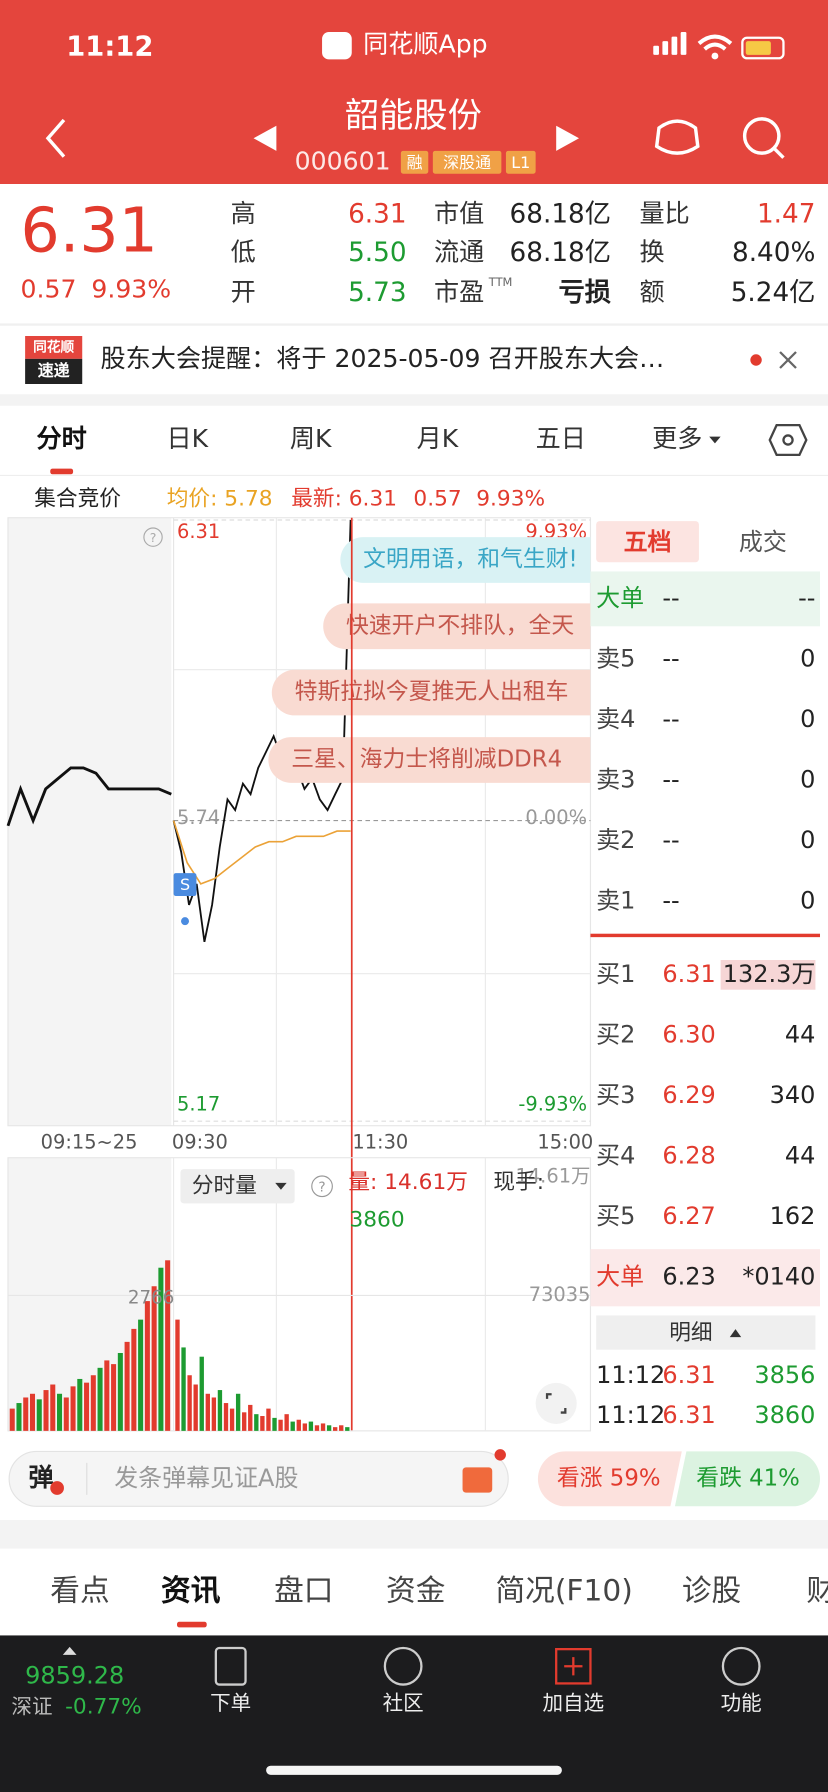 This screenshot has height=1792, width=828. Describe the element at coordinates (109, 46) in the screenshot. I see `status-time: 11:12` at that location.